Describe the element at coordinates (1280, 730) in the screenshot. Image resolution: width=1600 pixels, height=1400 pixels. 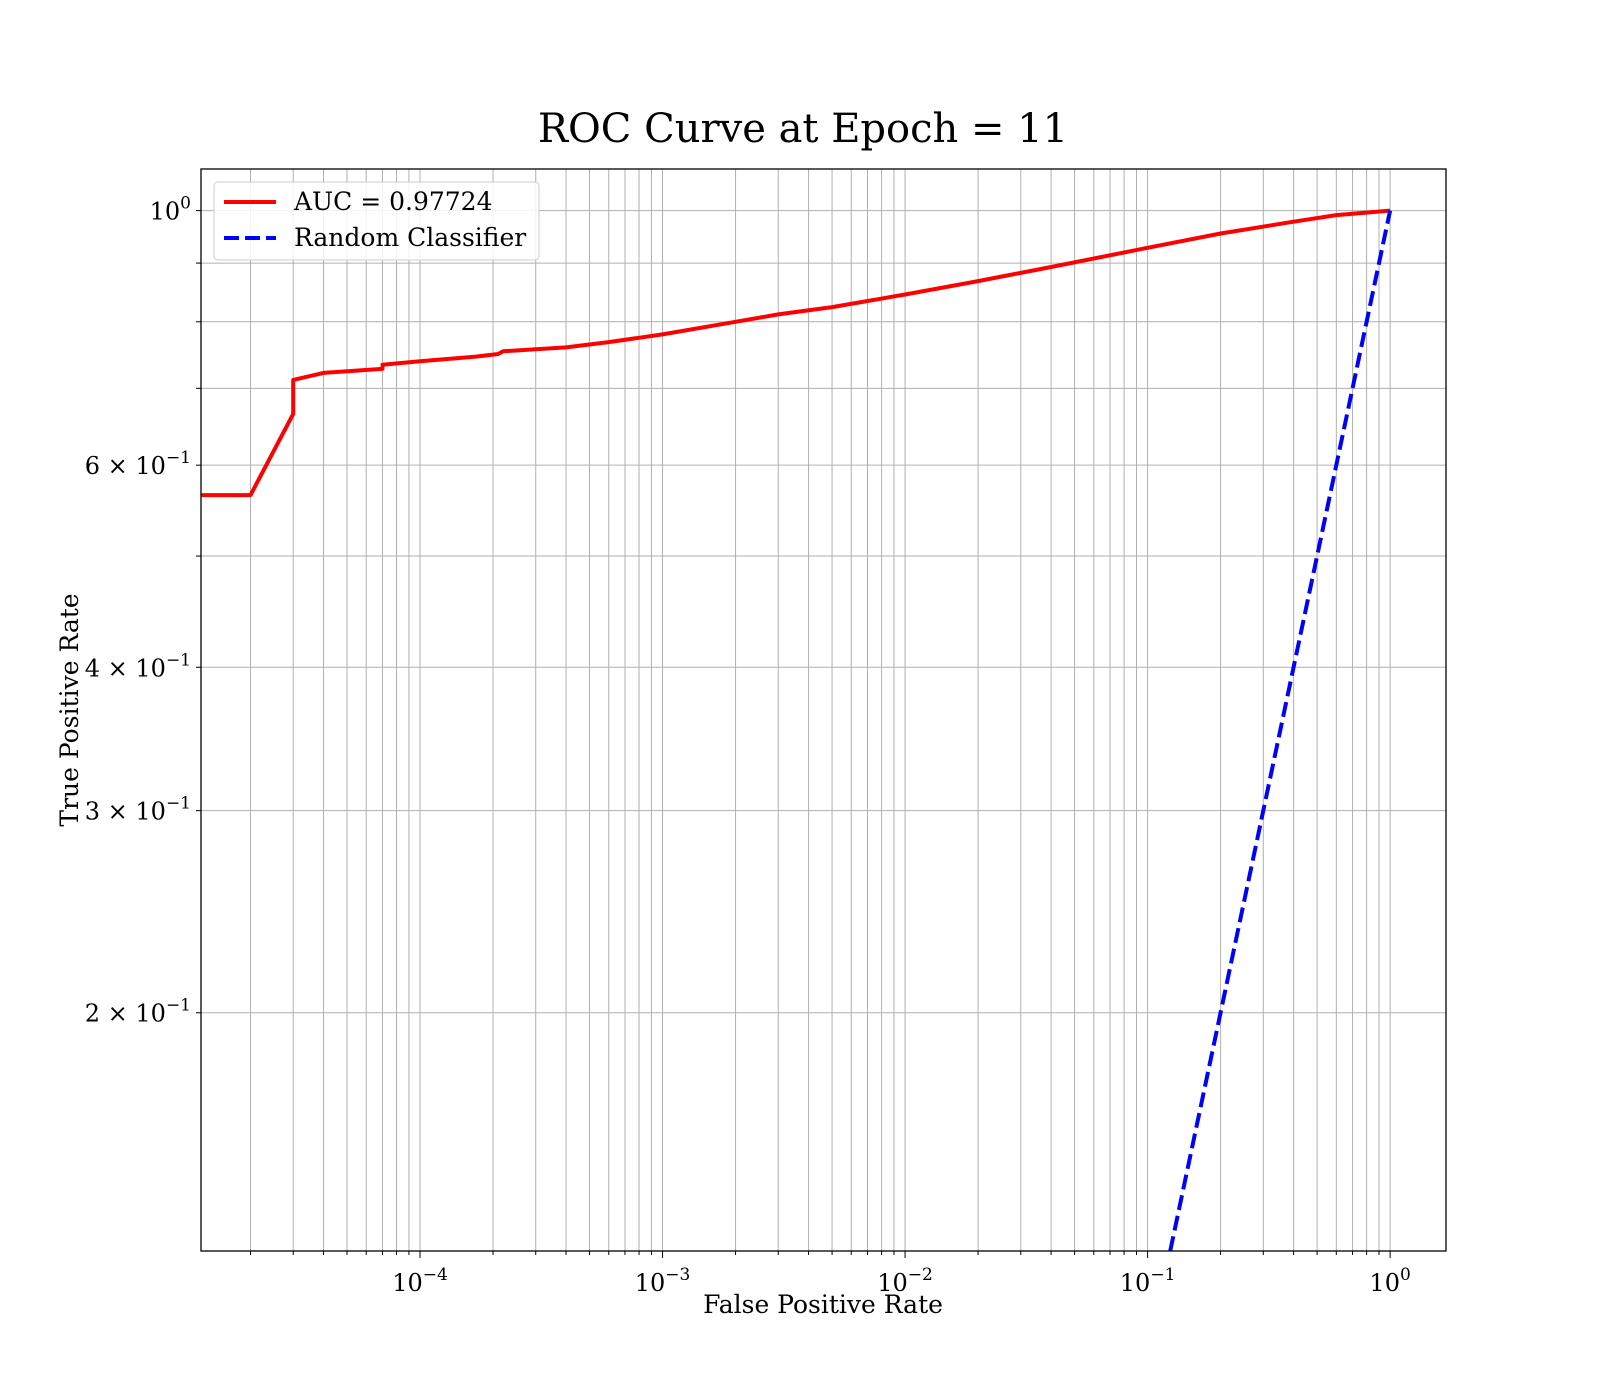
I see `random-classifier-line` at that location.